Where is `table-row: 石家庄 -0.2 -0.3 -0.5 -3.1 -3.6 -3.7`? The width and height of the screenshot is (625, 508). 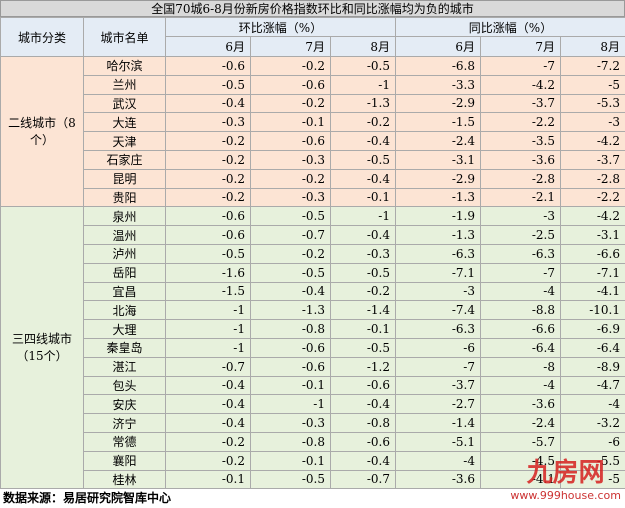 table-row: 石家庄 -0.2 -0.3 -0.5 -3.1 -3.6 -3.7 is located at coordinates (313, 159).